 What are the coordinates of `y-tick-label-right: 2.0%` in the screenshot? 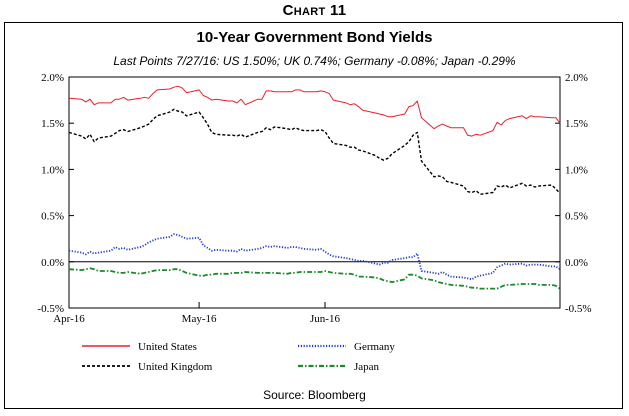 It's located at (576, 78).